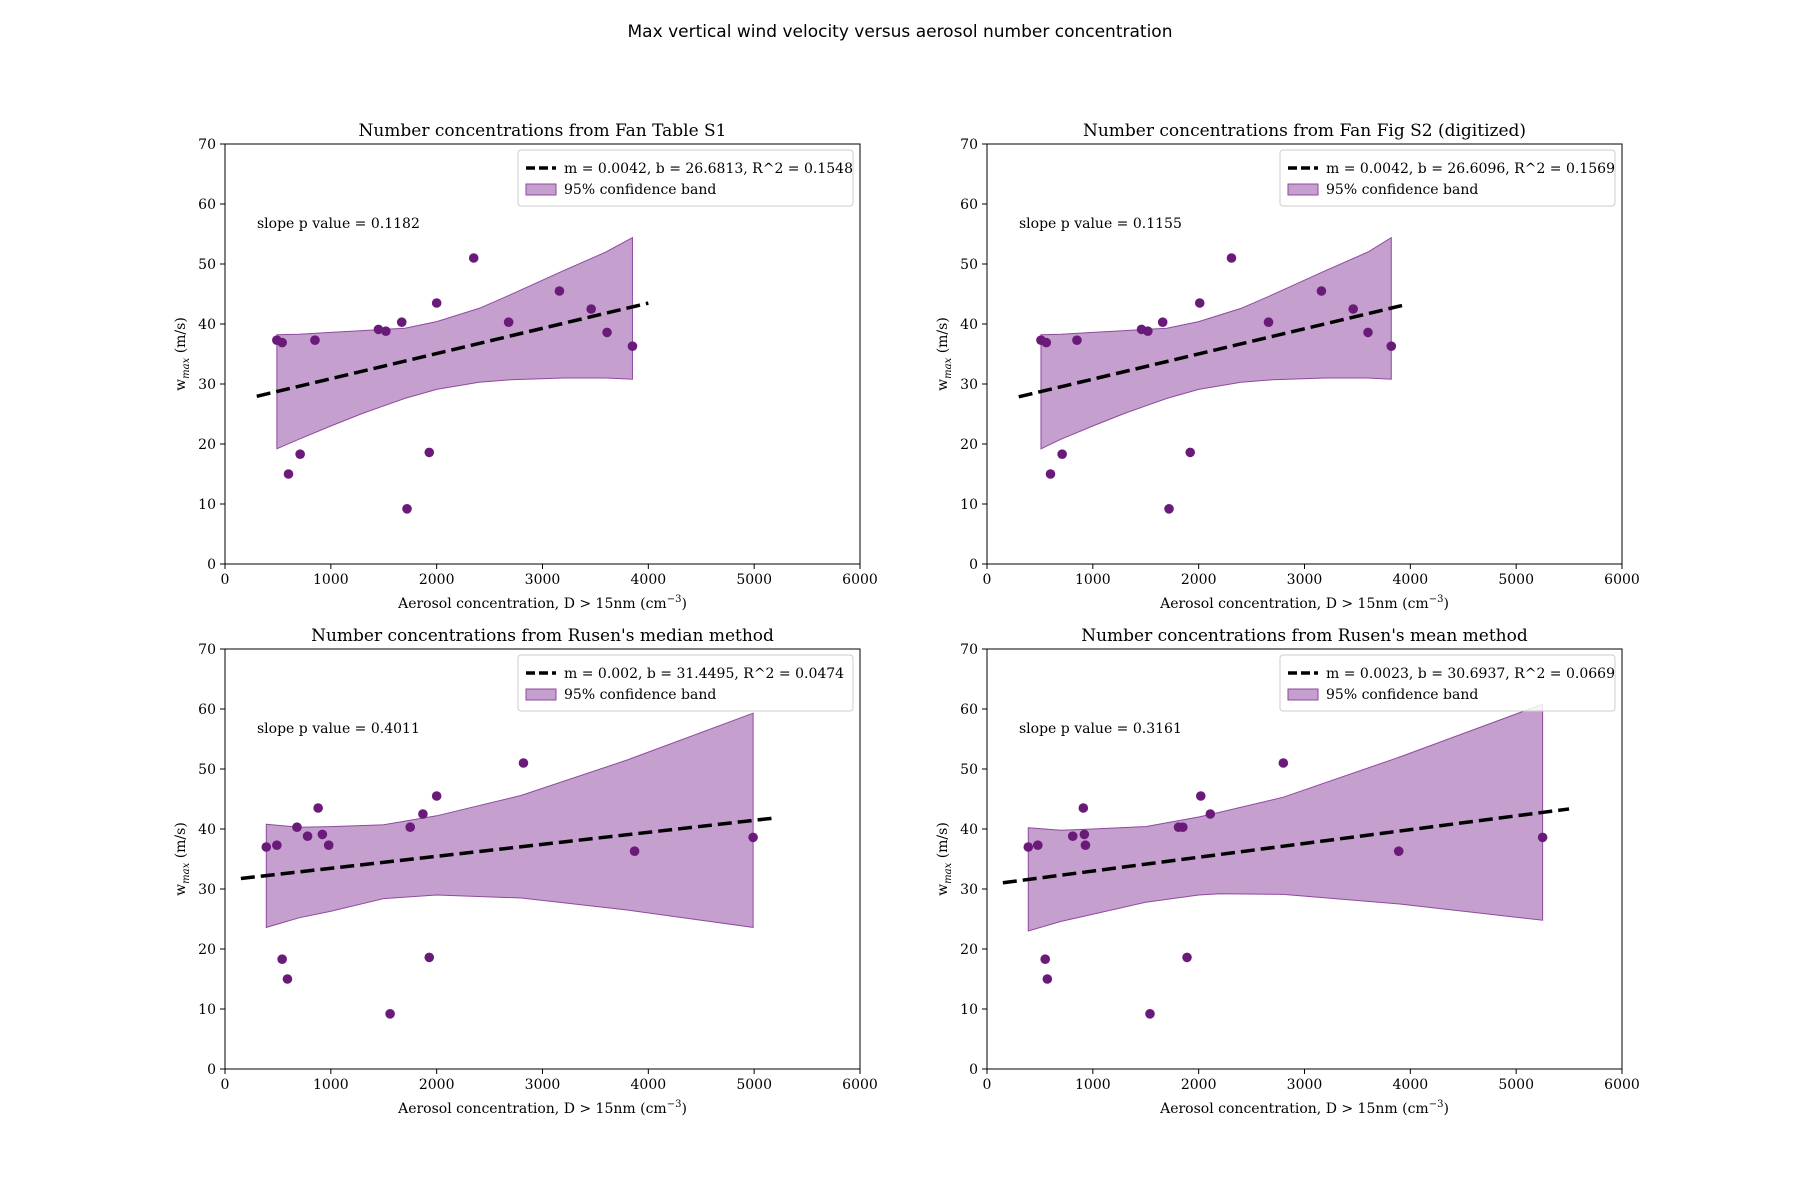  I want to click on legend-fit-label: m = 0.0023, b = 30.6937, R^2 = 0.0669, so click(1470, 674).